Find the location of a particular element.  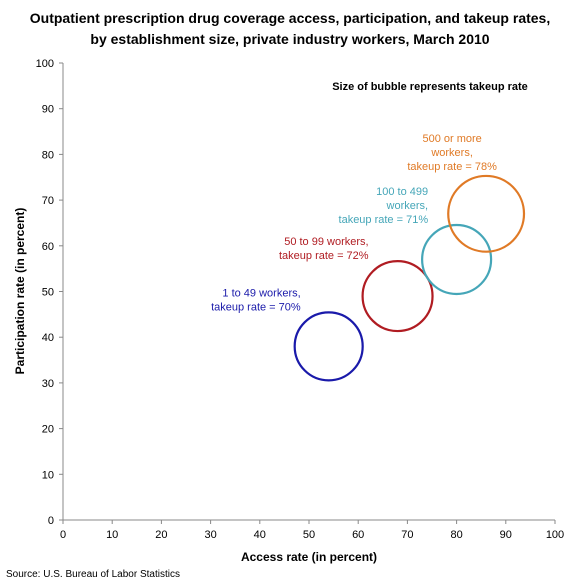

x-tick-label: 60 is located at coordinates (358, 535).